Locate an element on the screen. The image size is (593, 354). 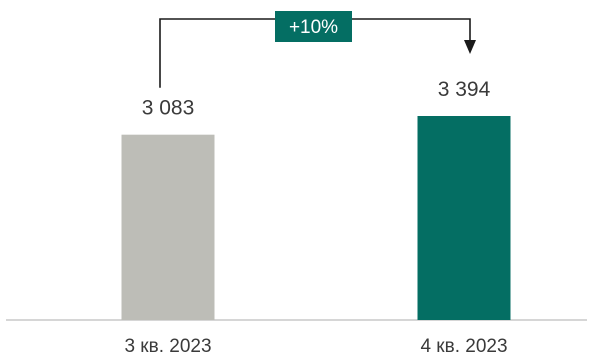
change-percent-label: +10% is located at coordinates (313, 27).